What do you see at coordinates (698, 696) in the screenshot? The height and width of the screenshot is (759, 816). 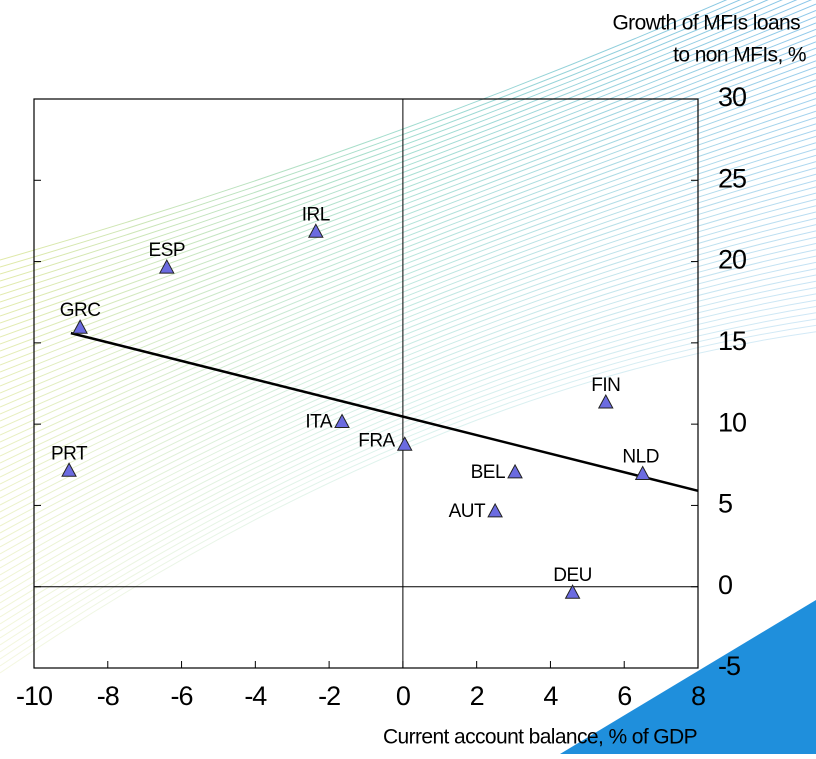 I see `x-tick-label: 8` at bounding box center [698, 696].